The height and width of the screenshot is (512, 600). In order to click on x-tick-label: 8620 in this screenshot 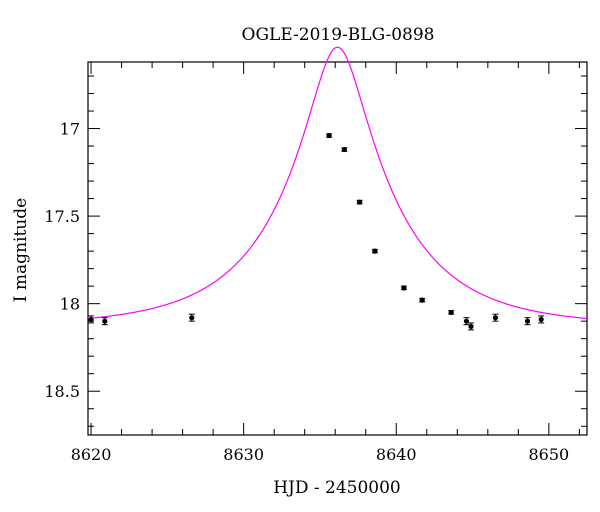, I will do `click(91, 454)`.